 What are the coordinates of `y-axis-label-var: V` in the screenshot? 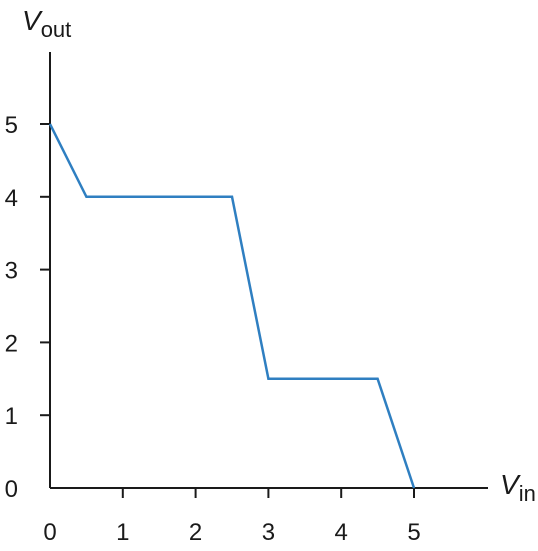 It's located at (32, 20).